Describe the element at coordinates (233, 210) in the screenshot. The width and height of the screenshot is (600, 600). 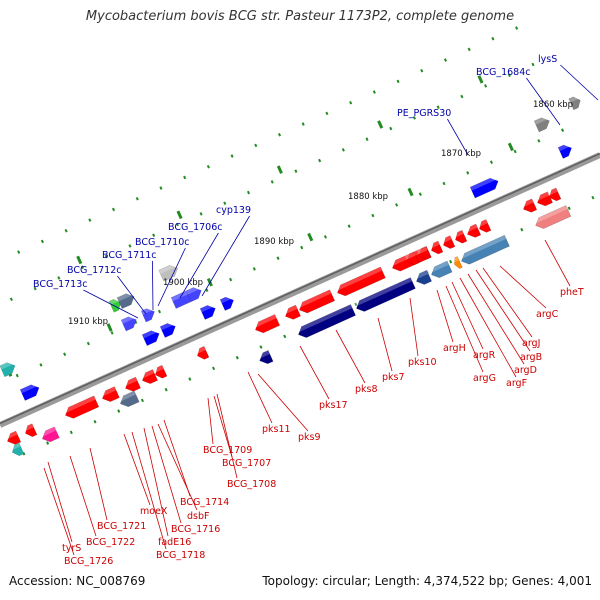
I see `gene-label-cyp139: cyp139` at that location.